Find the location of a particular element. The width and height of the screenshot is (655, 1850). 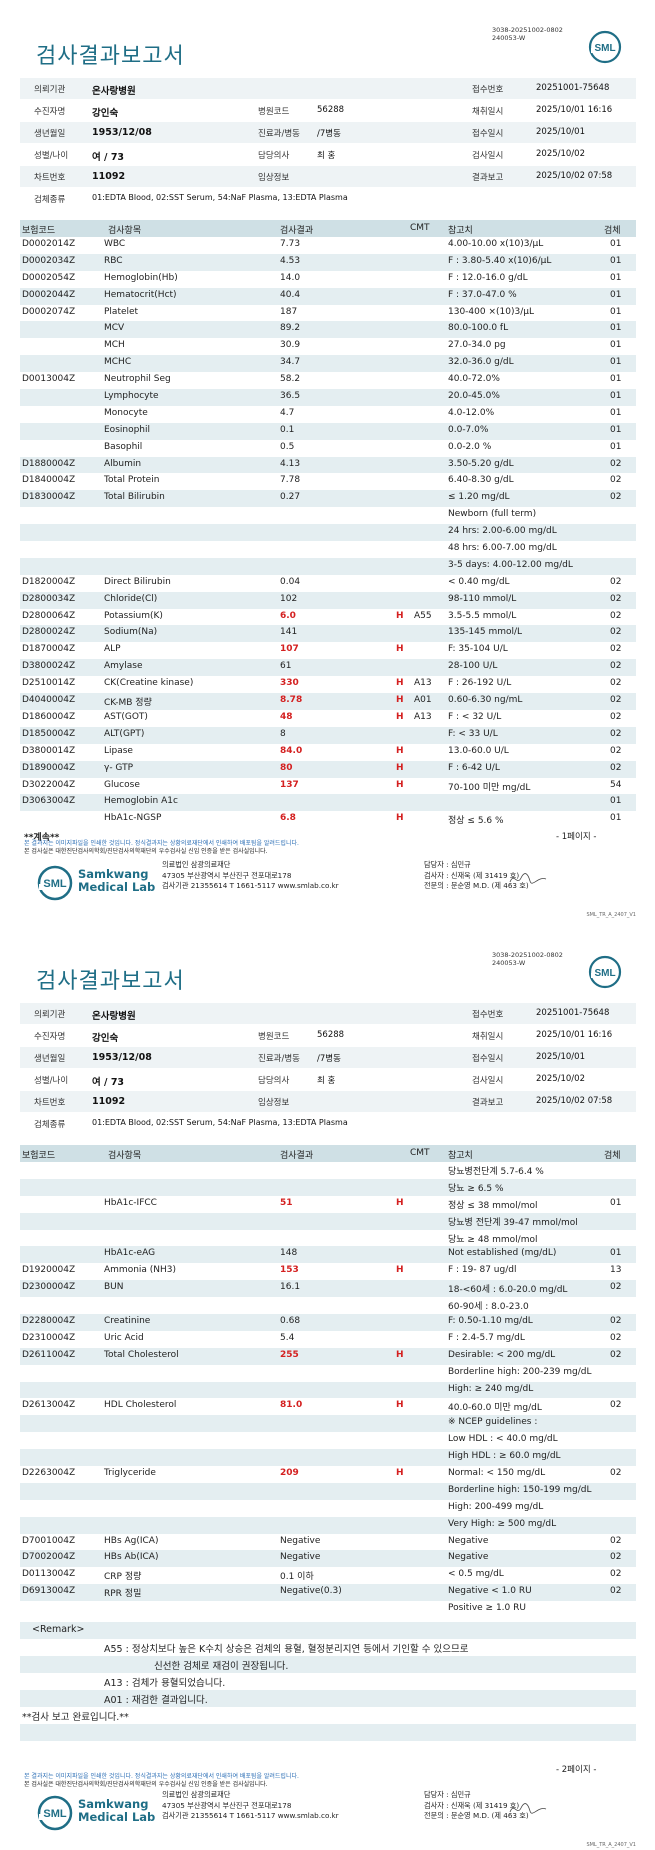

chart-value: 11092 is located at coordinates (109, 1101).